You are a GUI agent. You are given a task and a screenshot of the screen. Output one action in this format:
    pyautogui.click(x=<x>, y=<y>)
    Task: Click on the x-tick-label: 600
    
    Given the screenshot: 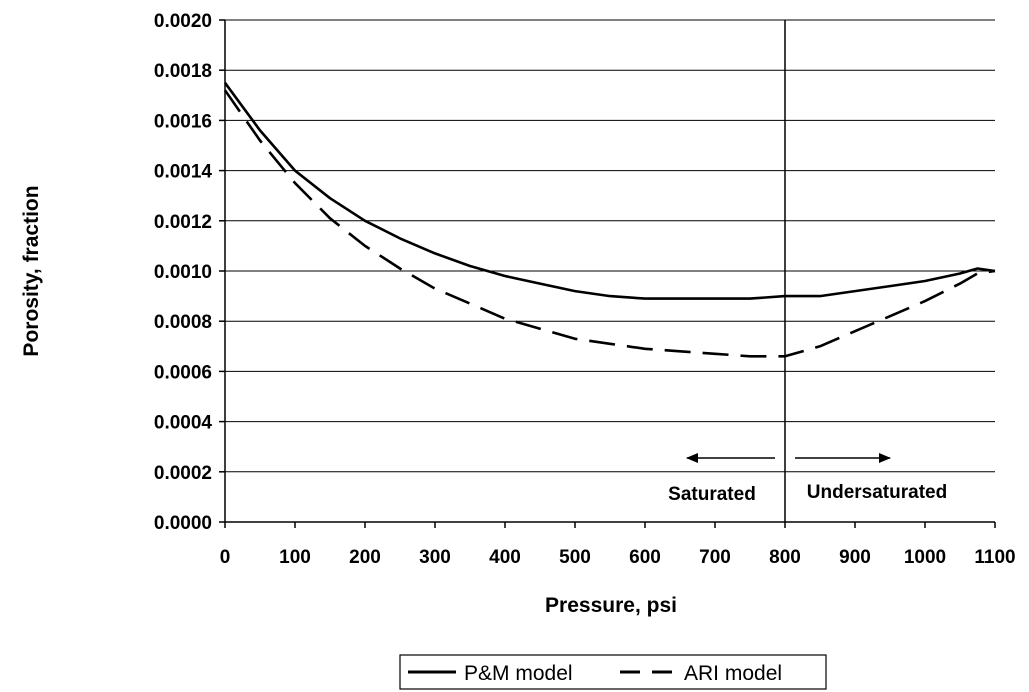 What is the action you would take?
    pyautogui.click(x=645, y=557)
    